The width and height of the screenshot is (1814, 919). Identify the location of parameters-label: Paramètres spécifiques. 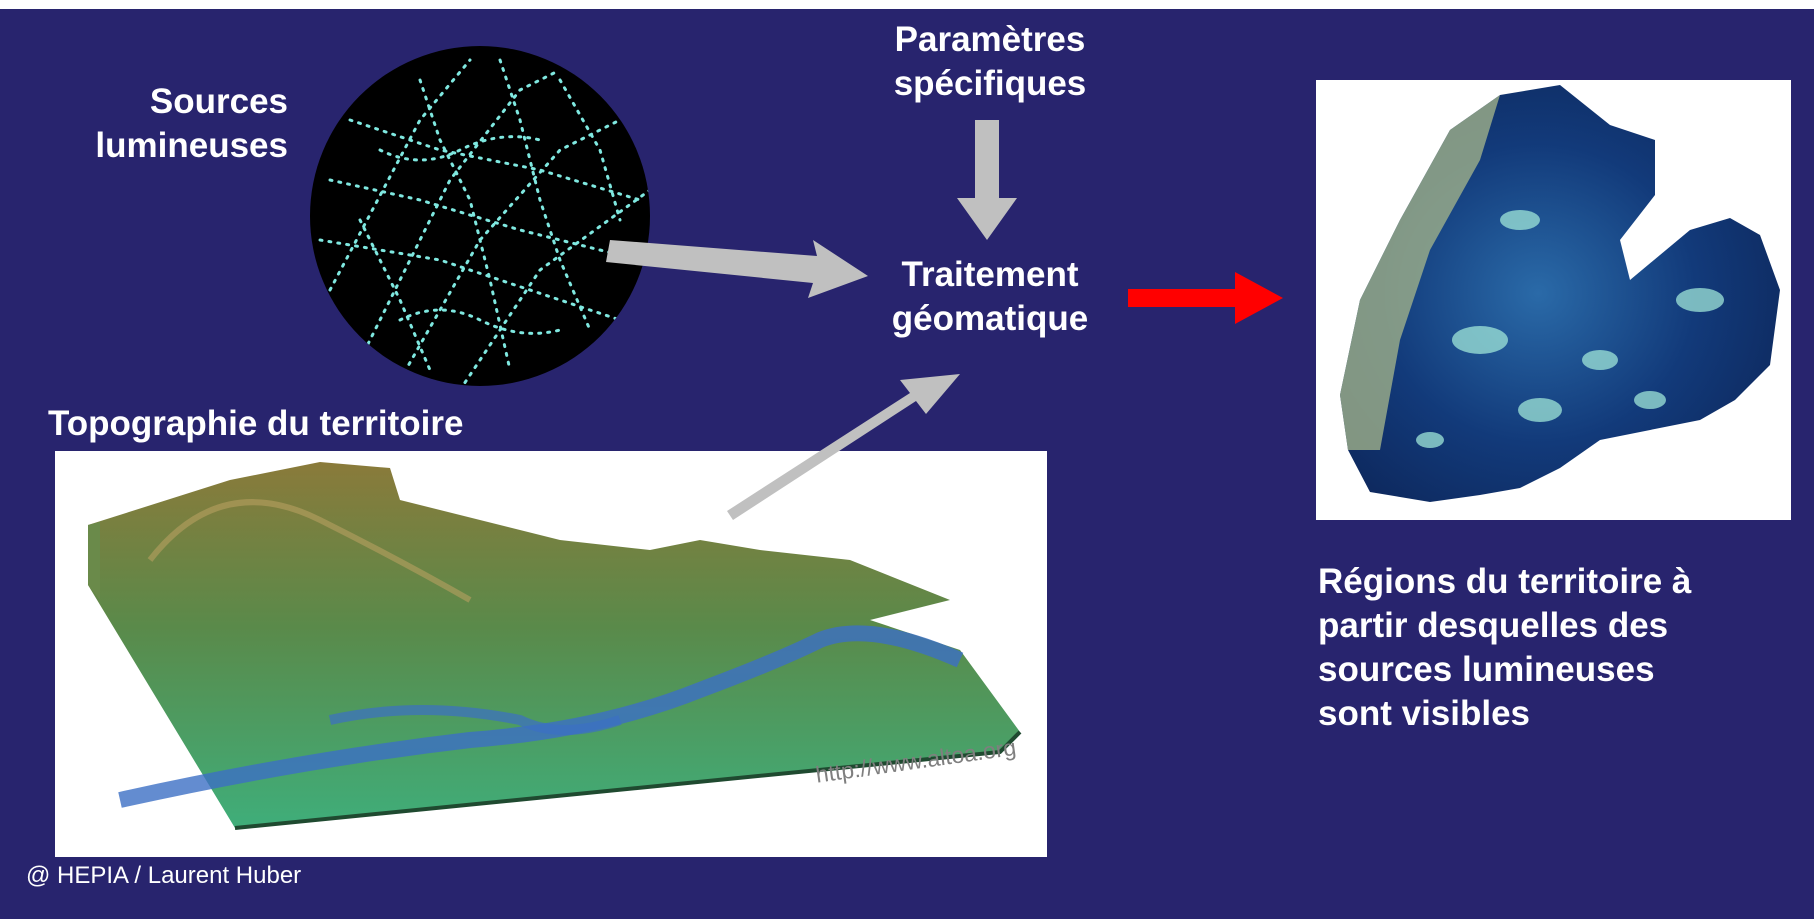
(990, 61).